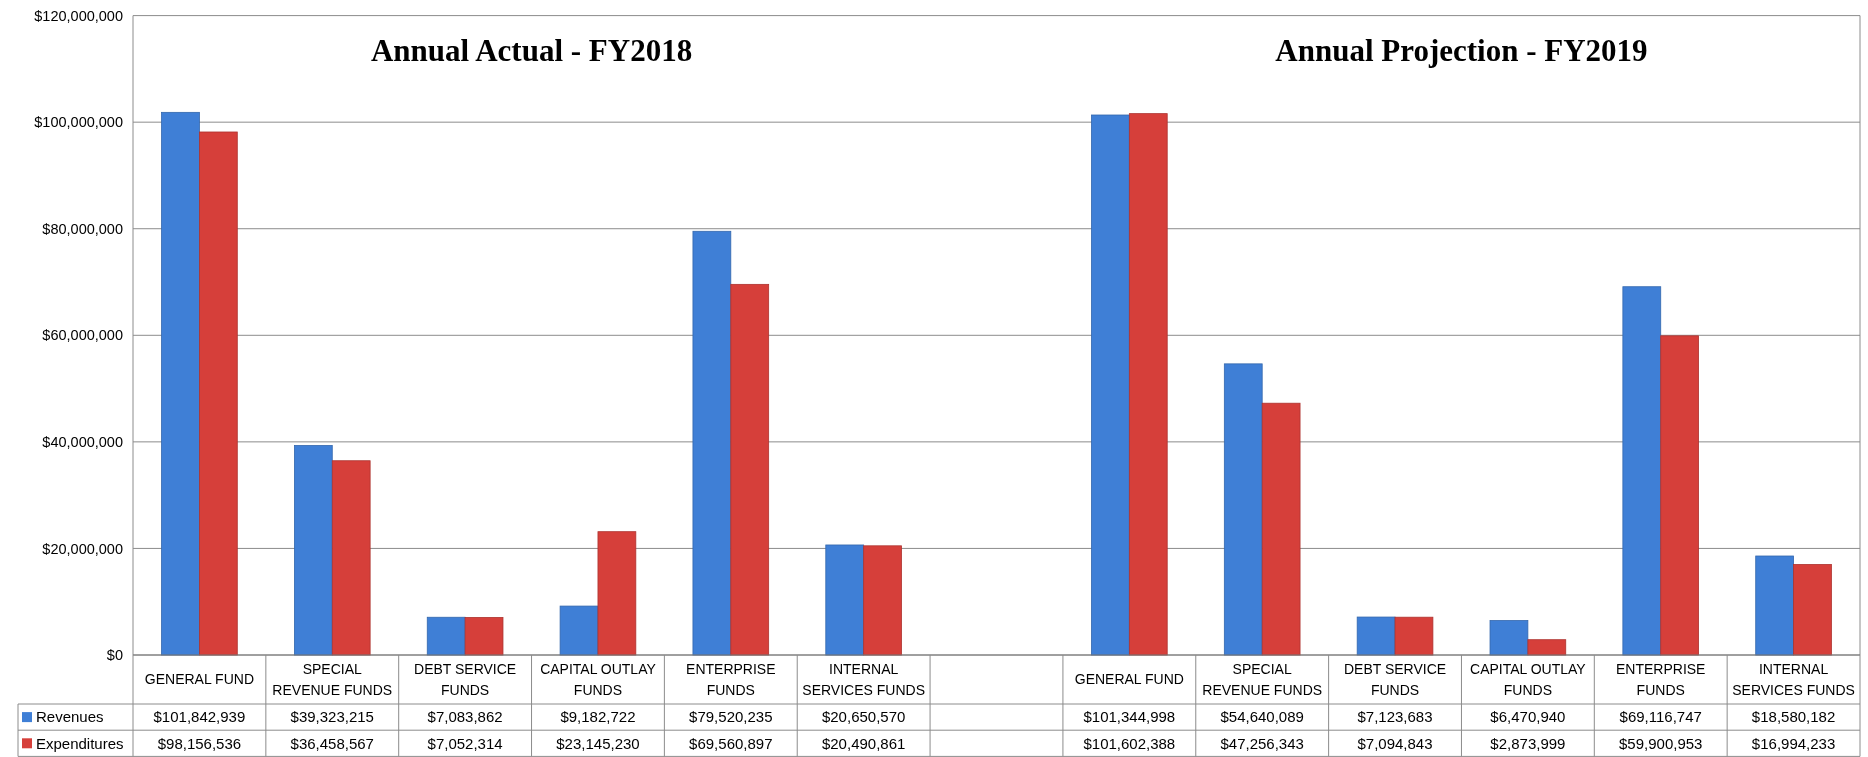 The width and height of the screenshot is (1868, 757). What do you see at coordinates (598, 743) in the screenshot?
I see `data-label: $23,145,230` at bounding box center [598, 743].